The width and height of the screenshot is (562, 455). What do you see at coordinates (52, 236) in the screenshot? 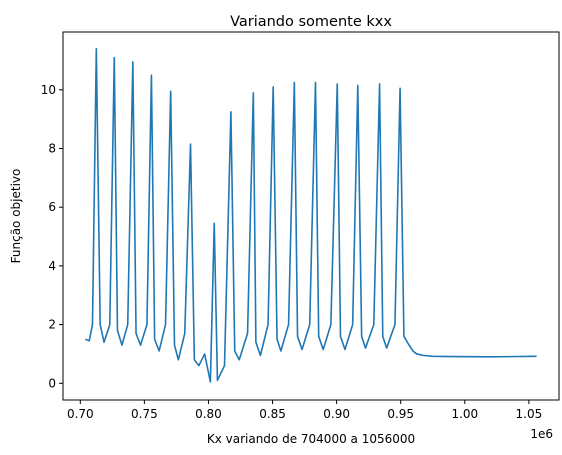
I see `y-axis: 0 2 4 6 8 10` at bounding box center [52, 236].